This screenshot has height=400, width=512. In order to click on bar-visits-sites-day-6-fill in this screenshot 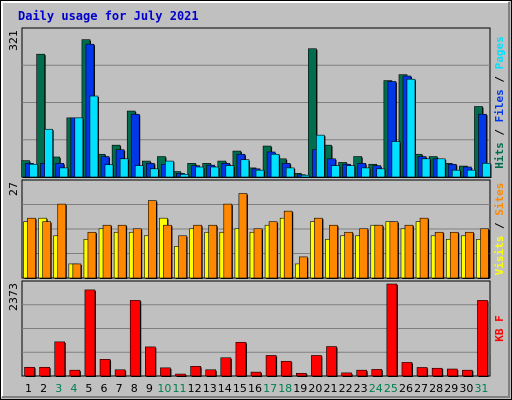, I will do `click(107, 251)`.